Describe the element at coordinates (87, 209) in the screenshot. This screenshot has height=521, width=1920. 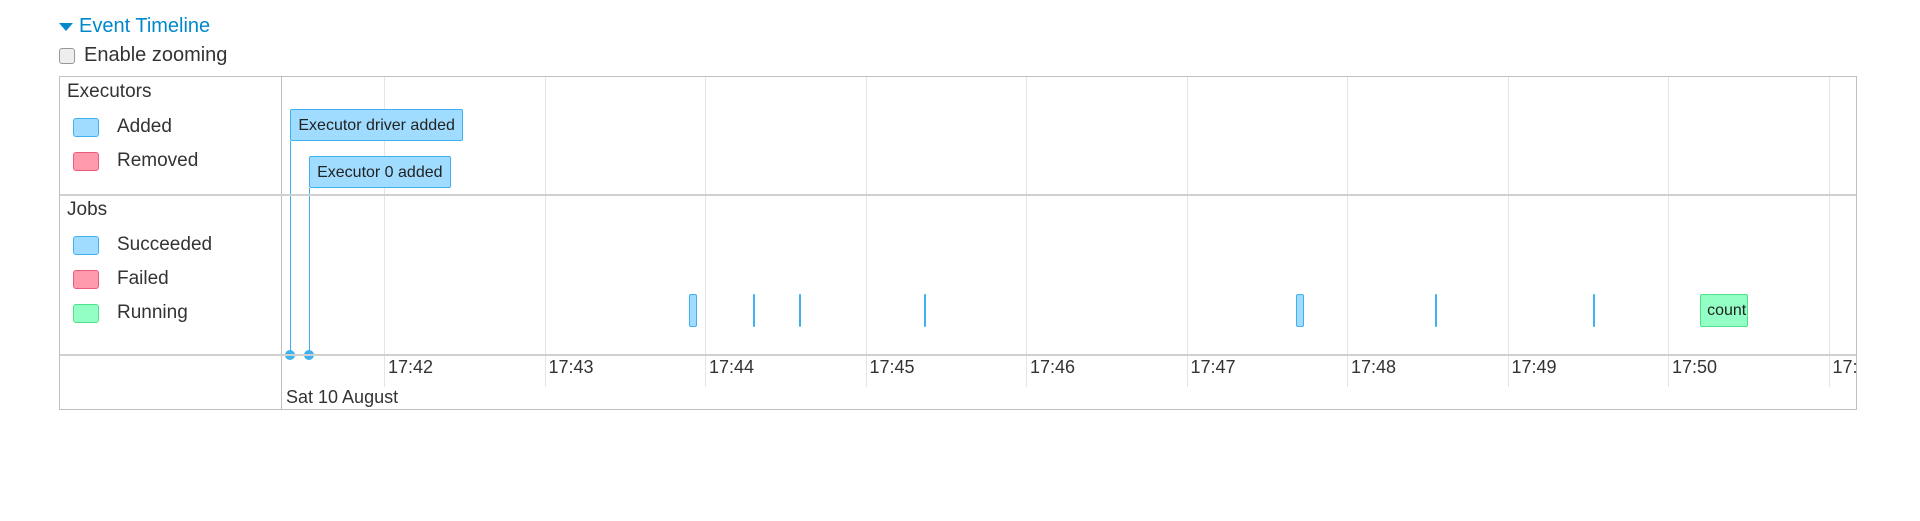
I see `group-label-jobs: Jobs` at that location.